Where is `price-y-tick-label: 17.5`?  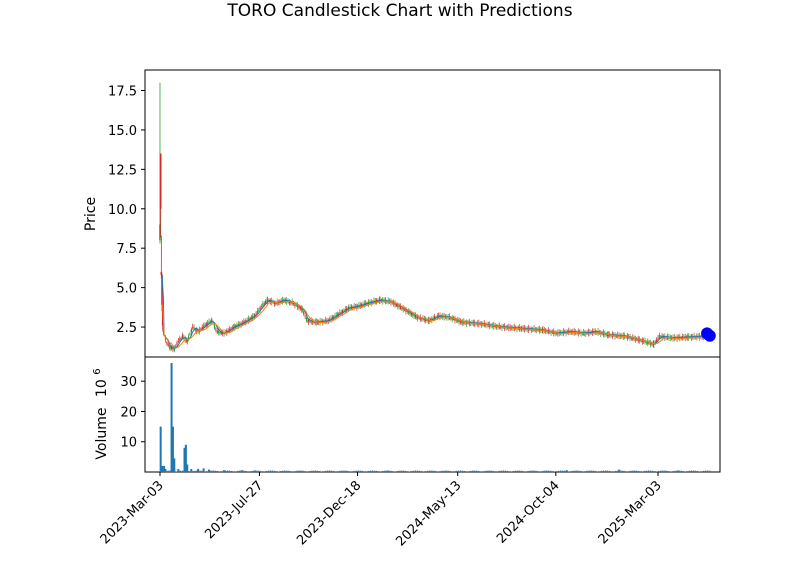
price-y-tick-label: 17.5 is located at coordinates (122, 92).